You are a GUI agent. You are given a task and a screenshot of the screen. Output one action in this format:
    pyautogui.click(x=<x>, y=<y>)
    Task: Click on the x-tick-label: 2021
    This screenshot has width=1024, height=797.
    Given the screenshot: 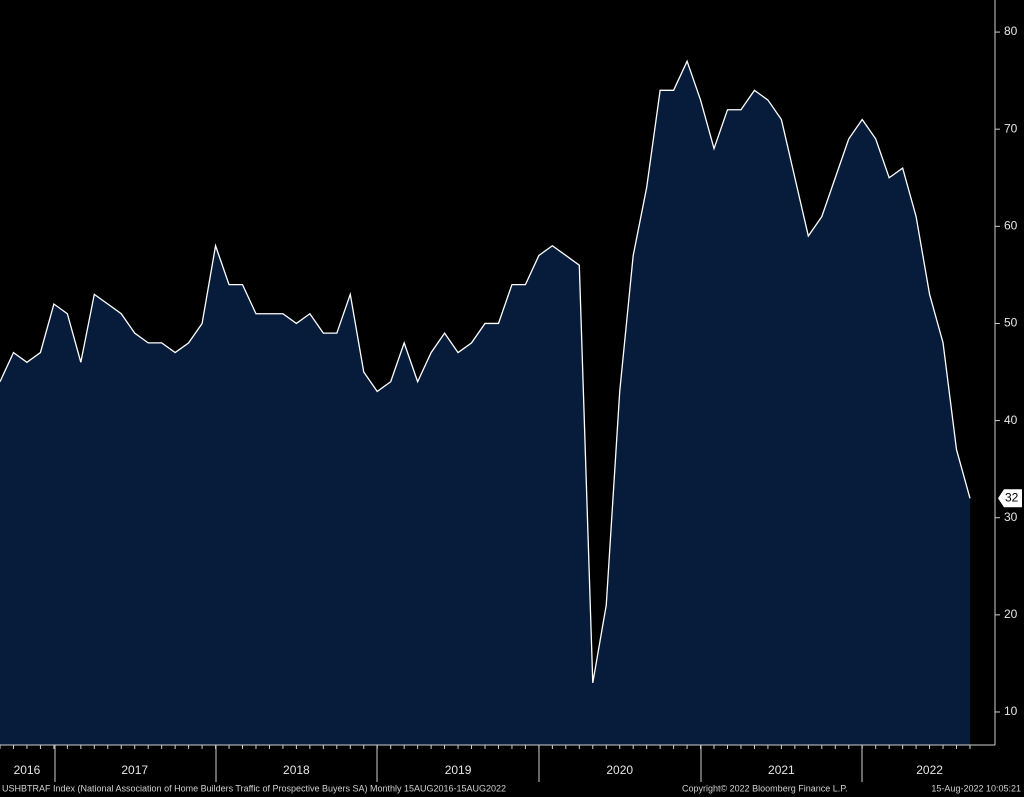 What is the action you would take?
    pyautogui.click(x=781, y=770)
    